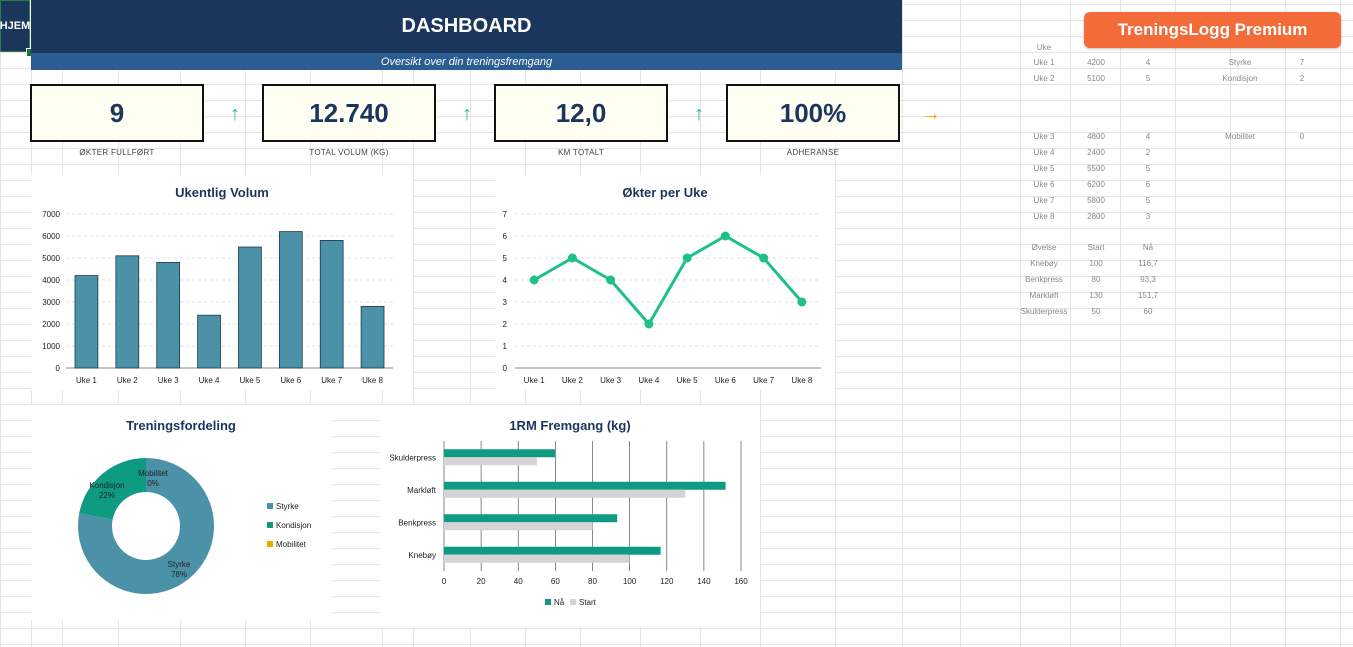 This screenshot has width=1353, height=647. What do you see at coordinates (1044, 295) in the screenshot?
I see `table-cell: Markløft` at bounding box center [1044, 295].